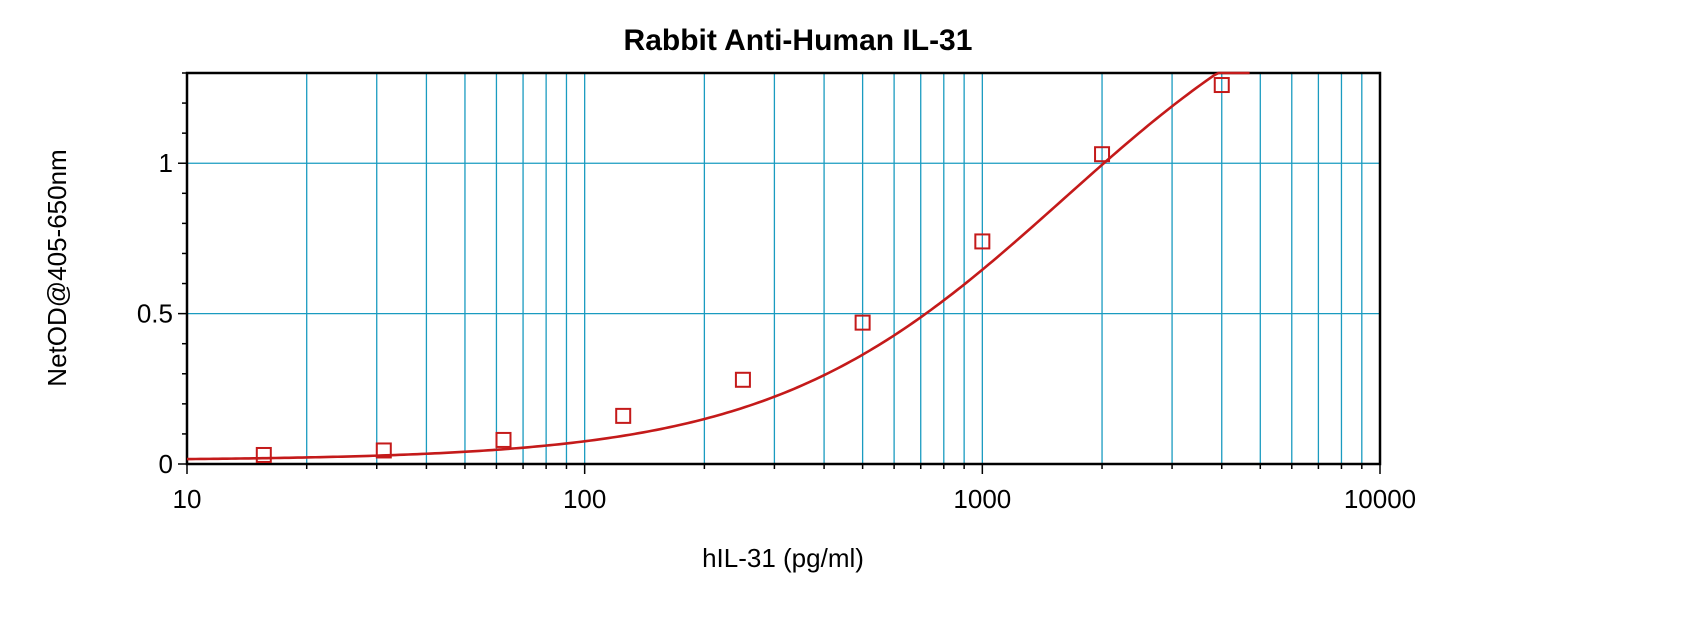  Describe the element at coordinates (155, 314) in the screenshot. I see `y-tick-label: 0.5` at that location.